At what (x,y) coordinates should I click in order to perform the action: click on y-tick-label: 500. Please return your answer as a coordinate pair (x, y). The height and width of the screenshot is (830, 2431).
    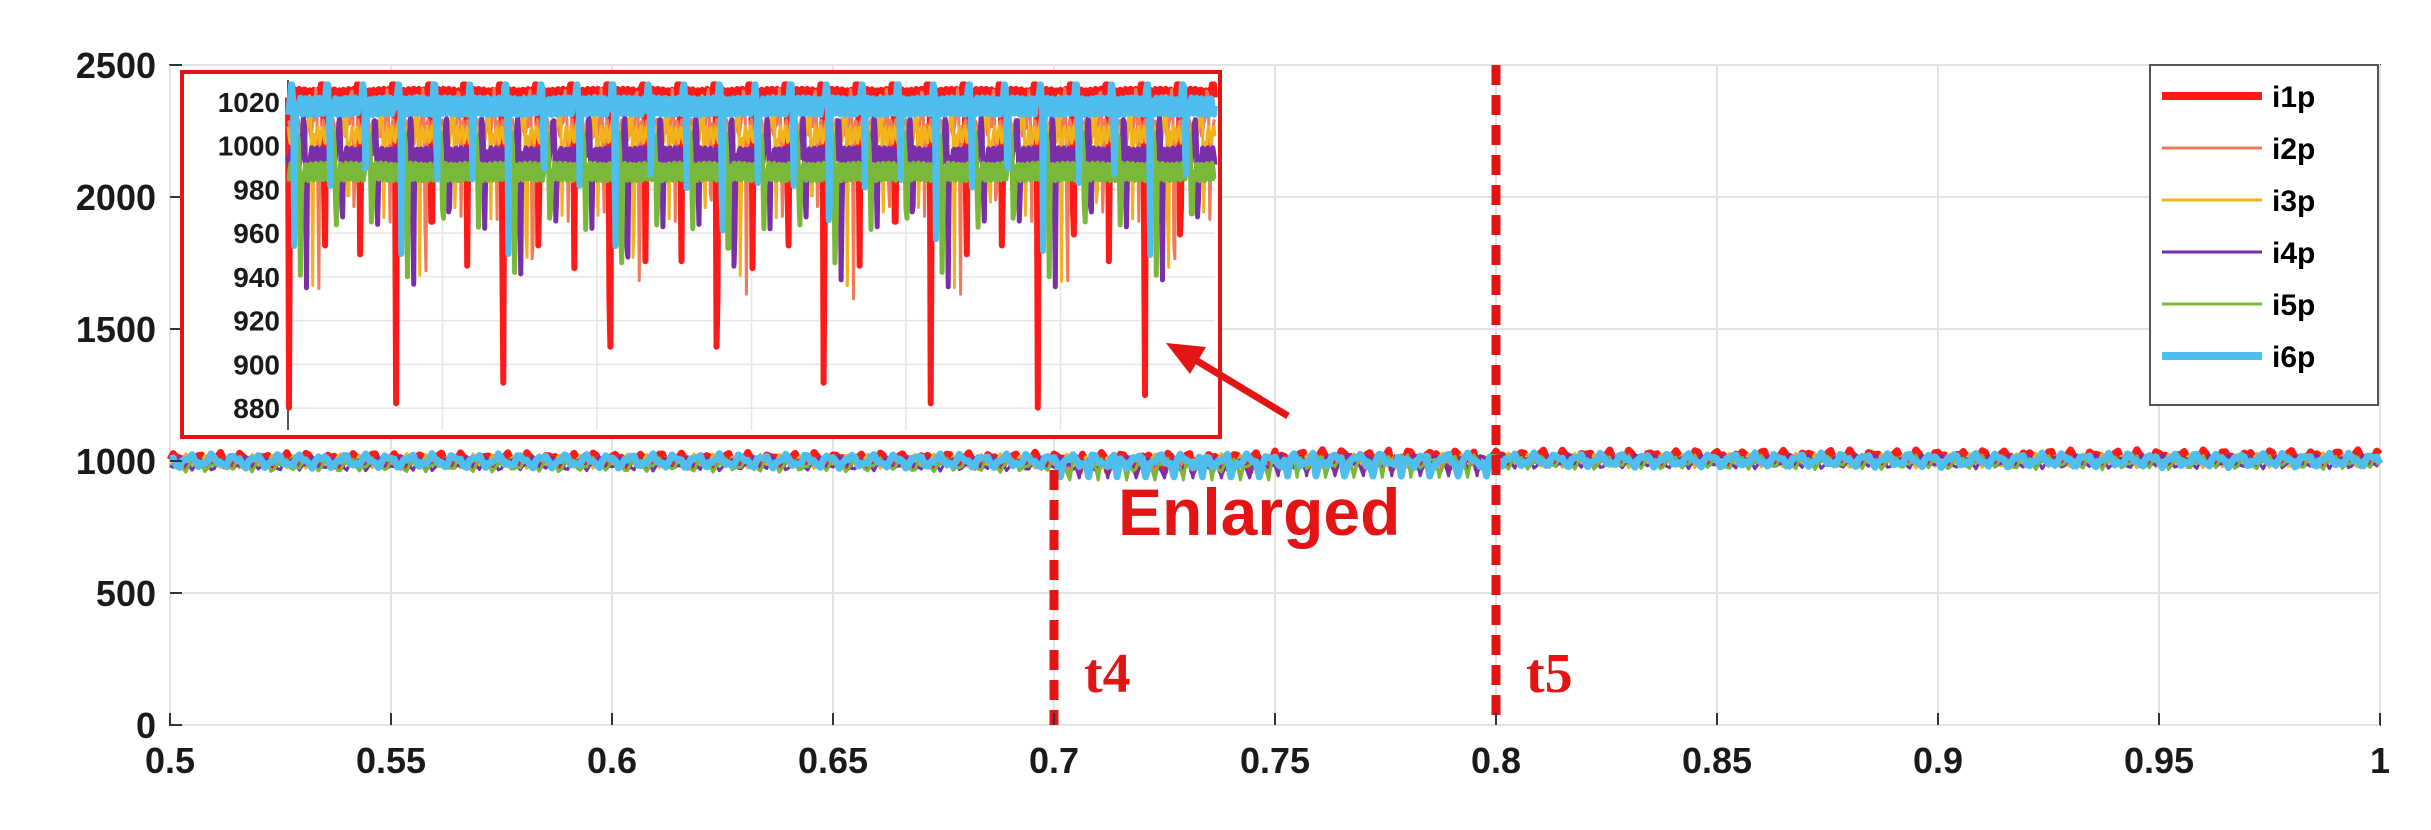
    Looking at the image, I should click on (126, 593).